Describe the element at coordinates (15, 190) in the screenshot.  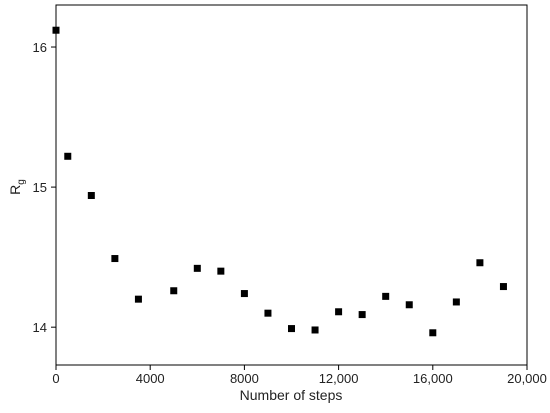
I see `y-axis-label-main: R` at that location.